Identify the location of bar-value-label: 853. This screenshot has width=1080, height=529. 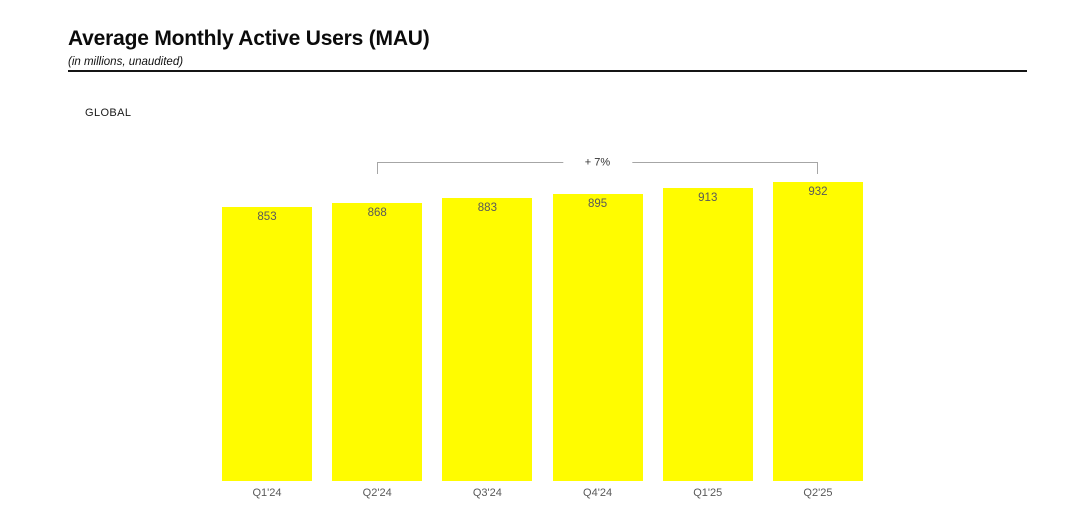
(267, 217).